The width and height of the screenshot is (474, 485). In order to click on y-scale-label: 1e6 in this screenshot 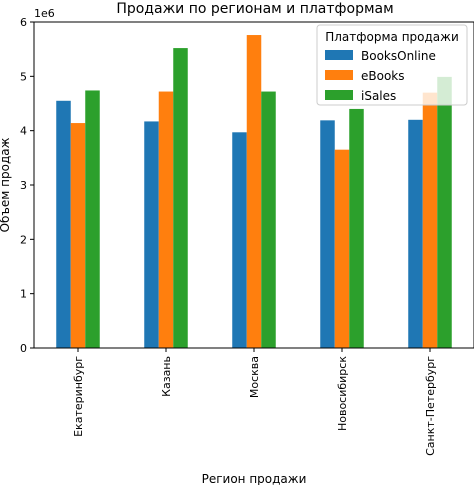, I will do `click(44, 13)`.